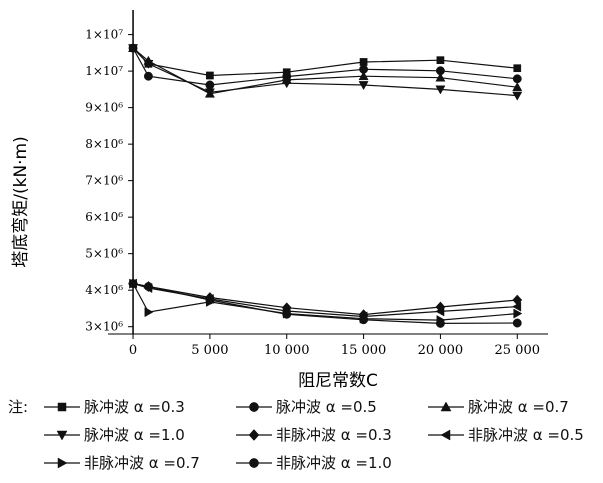 The width and height of the screenshot is (603, 483). I want to click on legend-label: 脉冲波 α =0.3, so click(134, 407).